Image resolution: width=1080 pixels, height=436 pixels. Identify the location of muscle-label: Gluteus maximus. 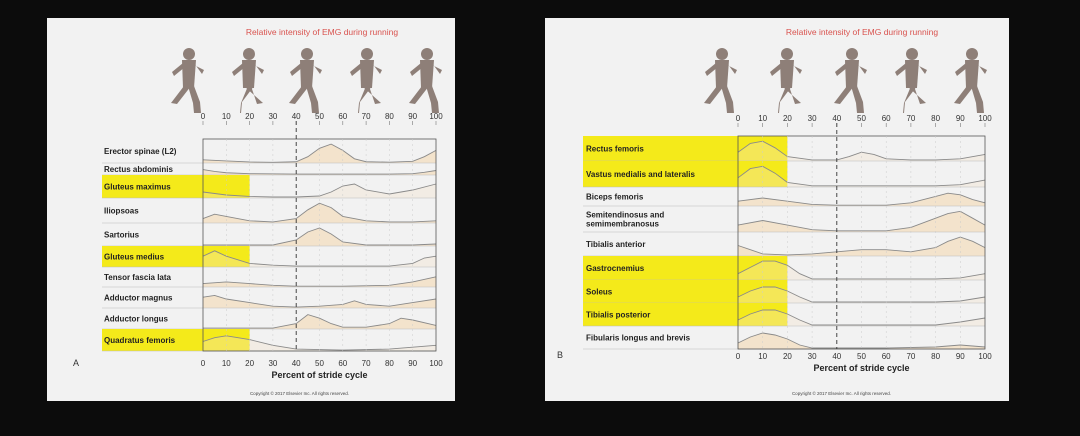
(137, 187).